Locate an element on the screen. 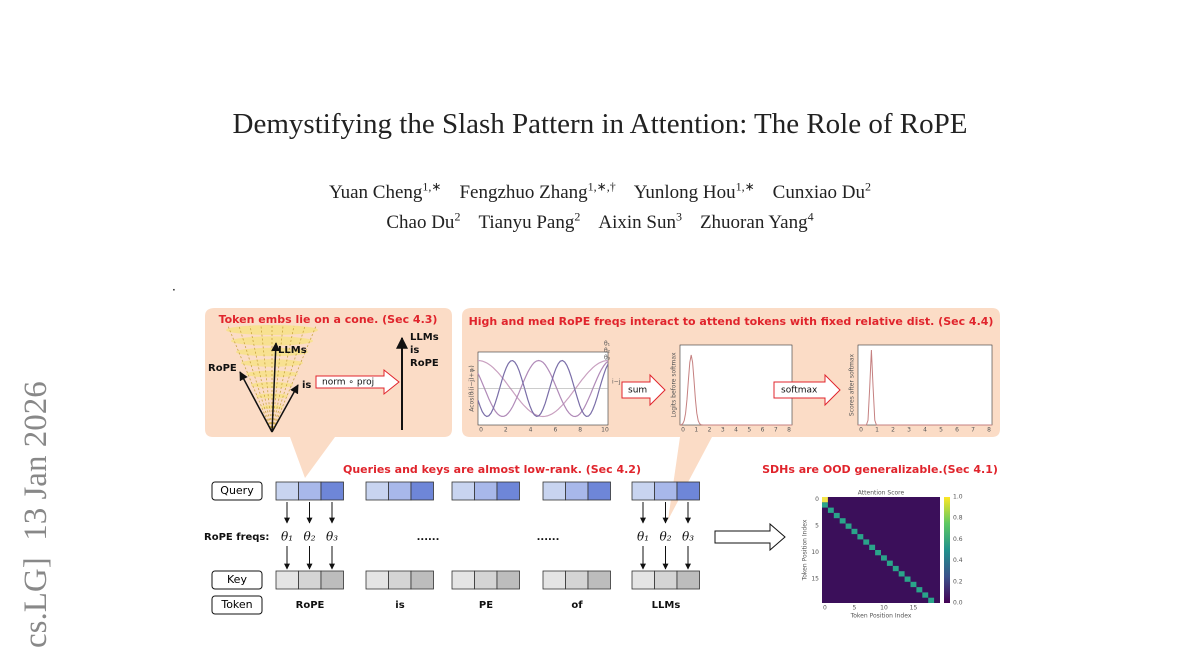  author-name: Yunlong Hou is located at coordinates (684, 193).